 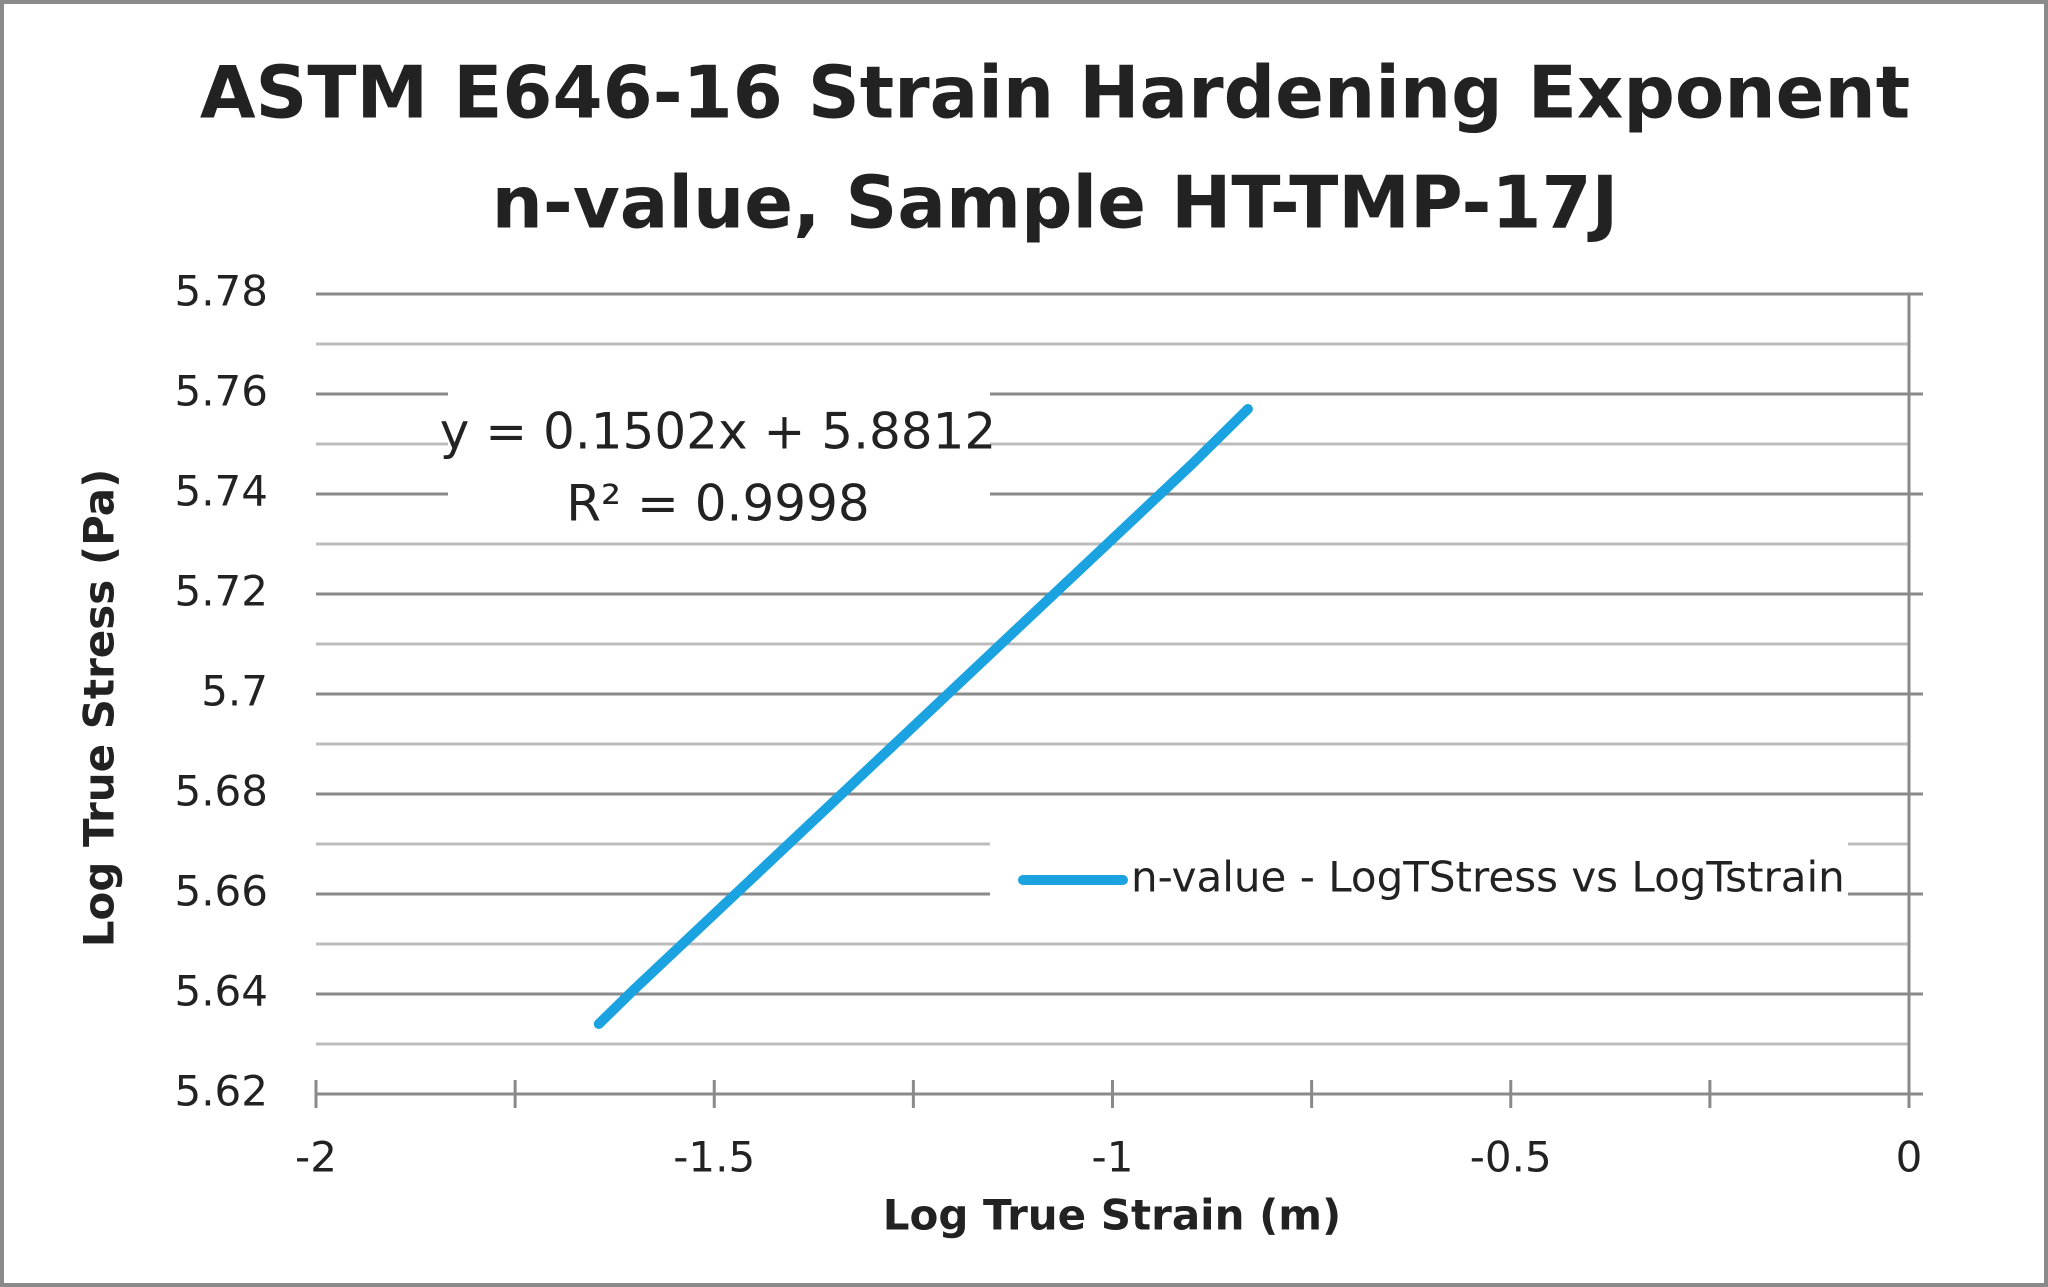 What do you see at coordinates (719, 465) in the screenshot?
I see `annotation-box` at bounding box center [719, 465].